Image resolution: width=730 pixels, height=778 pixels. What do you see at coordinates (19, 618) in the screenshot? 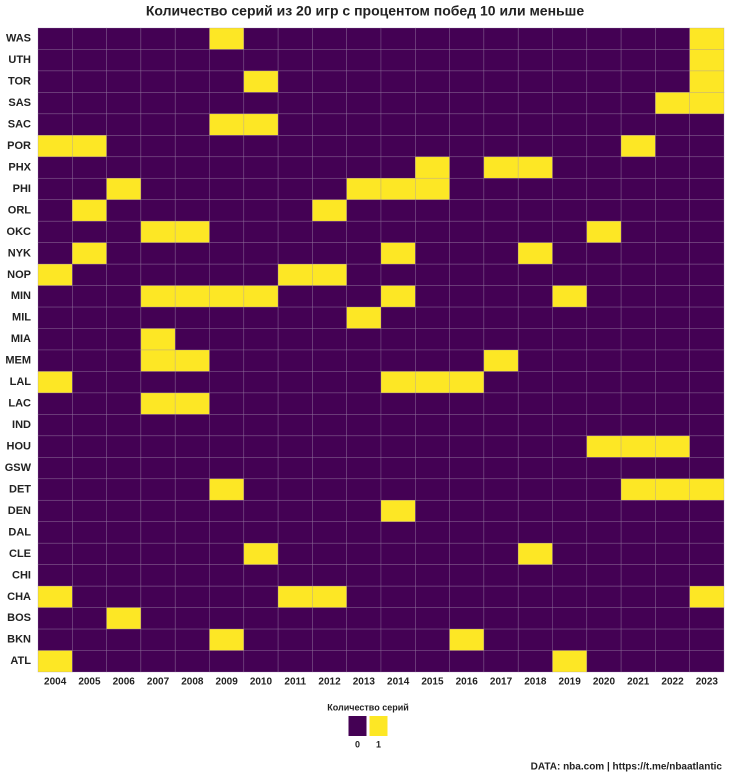
I see `y-tick-label: BOS` at bounding box center [19, 618].